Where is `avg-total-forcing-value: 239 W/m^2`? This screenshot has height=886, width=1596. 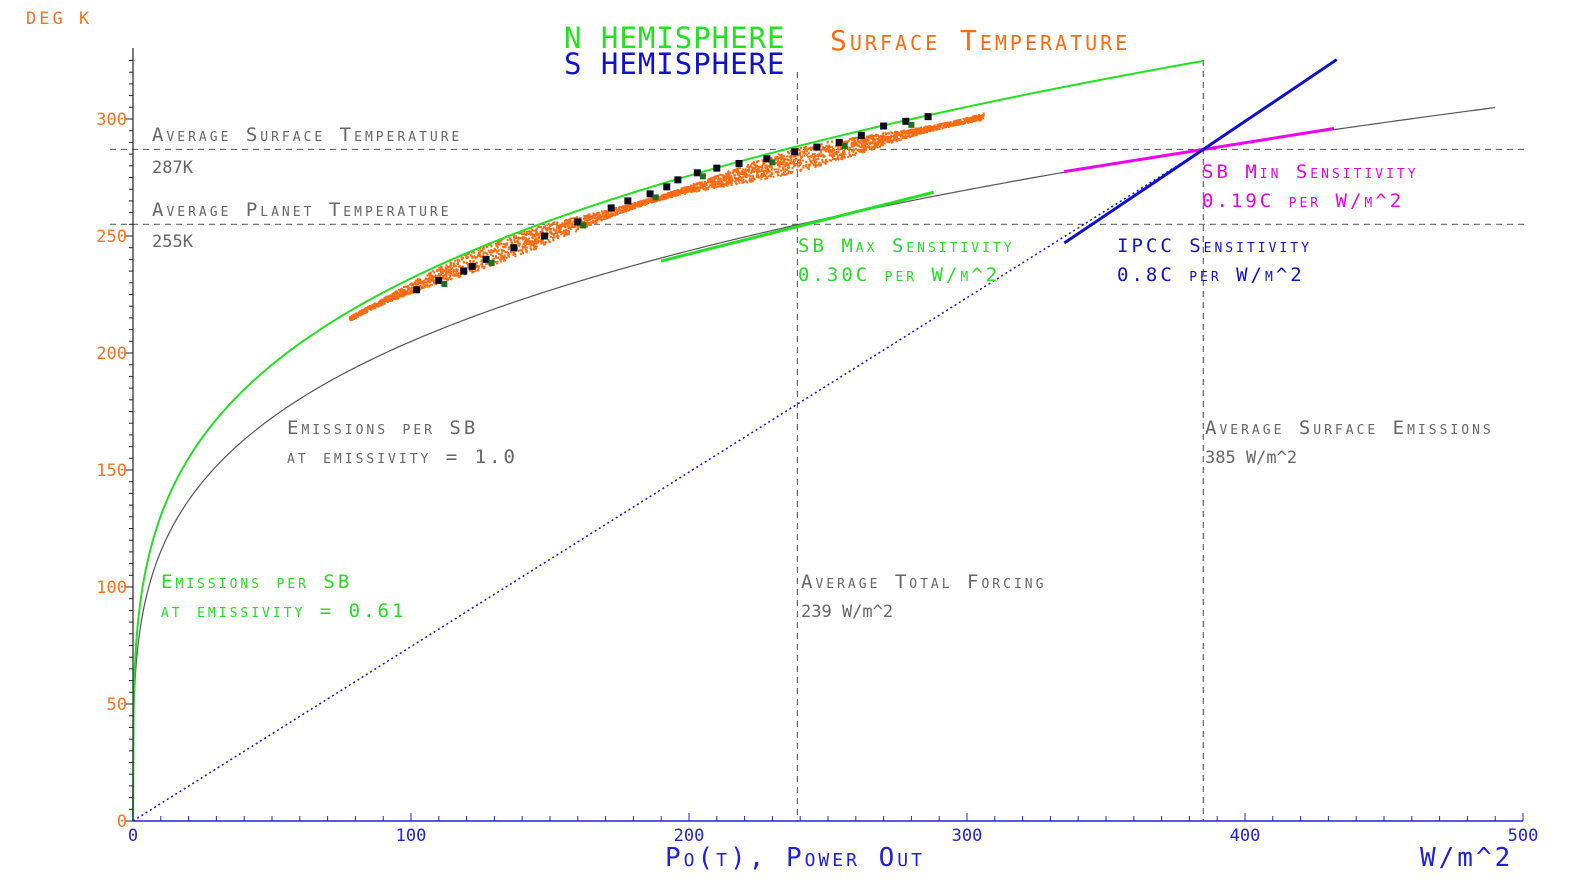 avg-total-forcing-value: 239 W/m^2 is located at coordinates (847, 612).